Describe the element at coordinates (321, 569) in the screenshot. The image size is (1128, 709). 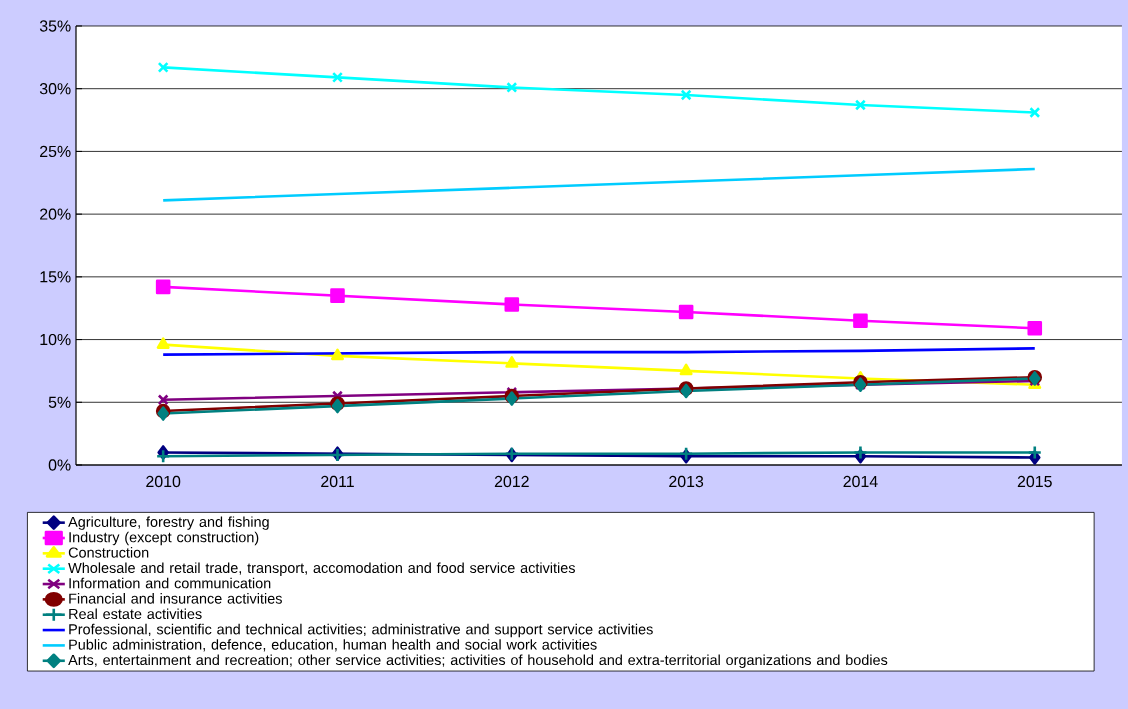
I see `legend-label: Wholesale and retail trade, transport, accomodation and food service activities` at that location.